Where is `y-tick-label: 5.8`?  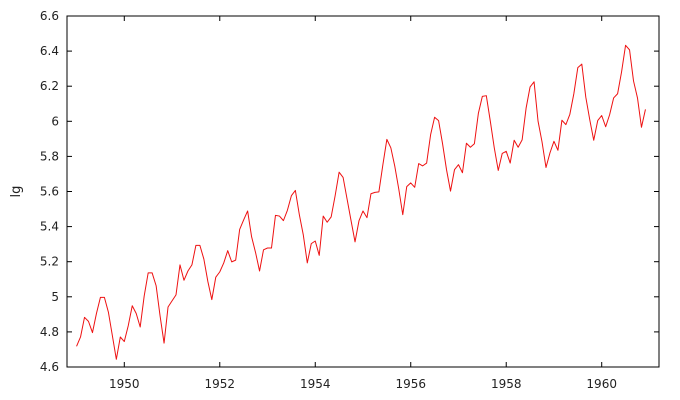
y-tick-label: 5.8 is located at coordinates (49, 156).